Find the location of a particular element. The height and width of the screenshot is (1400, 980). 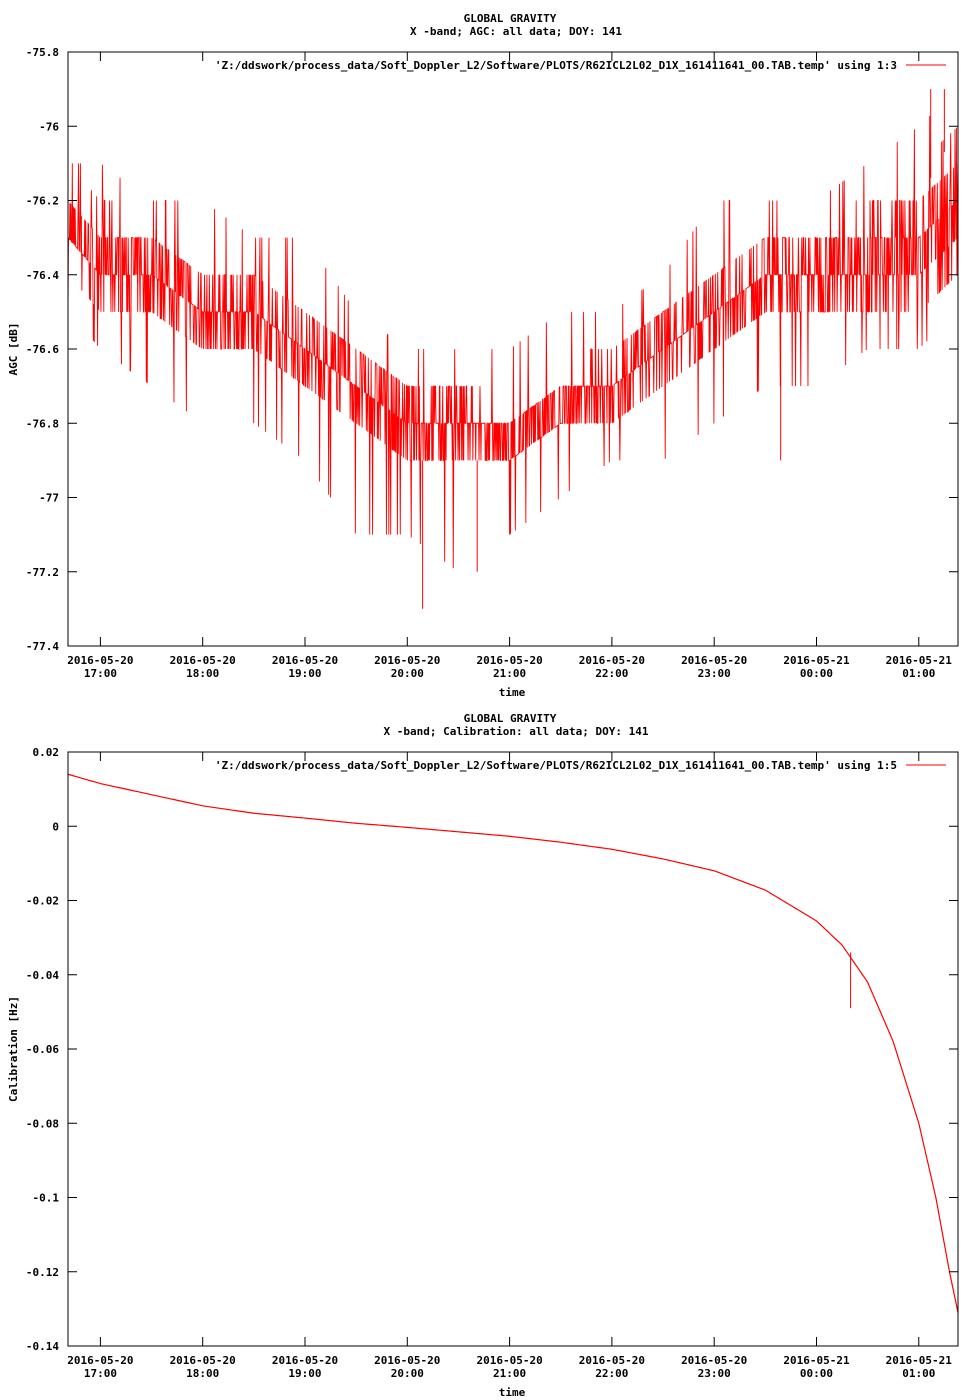

y-tick-label: -0.04 is located at coordinates (42, 975).